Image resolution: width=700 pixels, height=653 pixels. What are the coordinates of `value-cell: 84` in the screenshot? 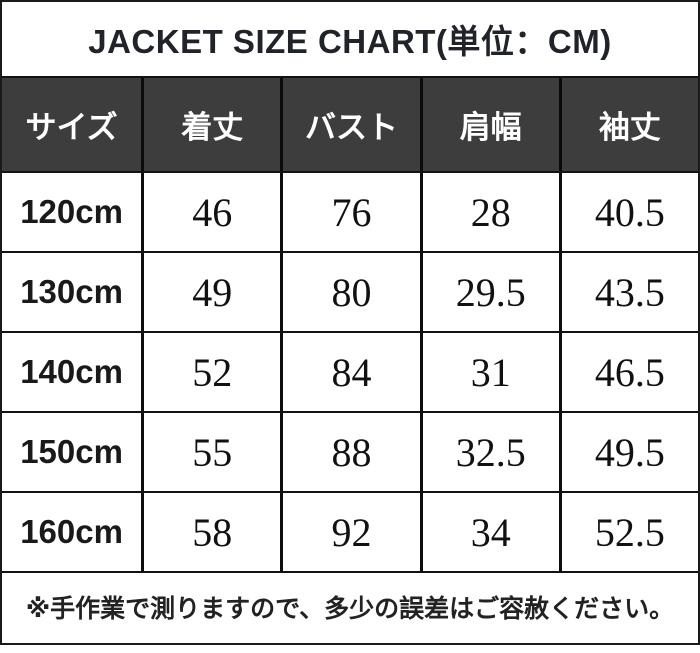 It's located at (349, 372).